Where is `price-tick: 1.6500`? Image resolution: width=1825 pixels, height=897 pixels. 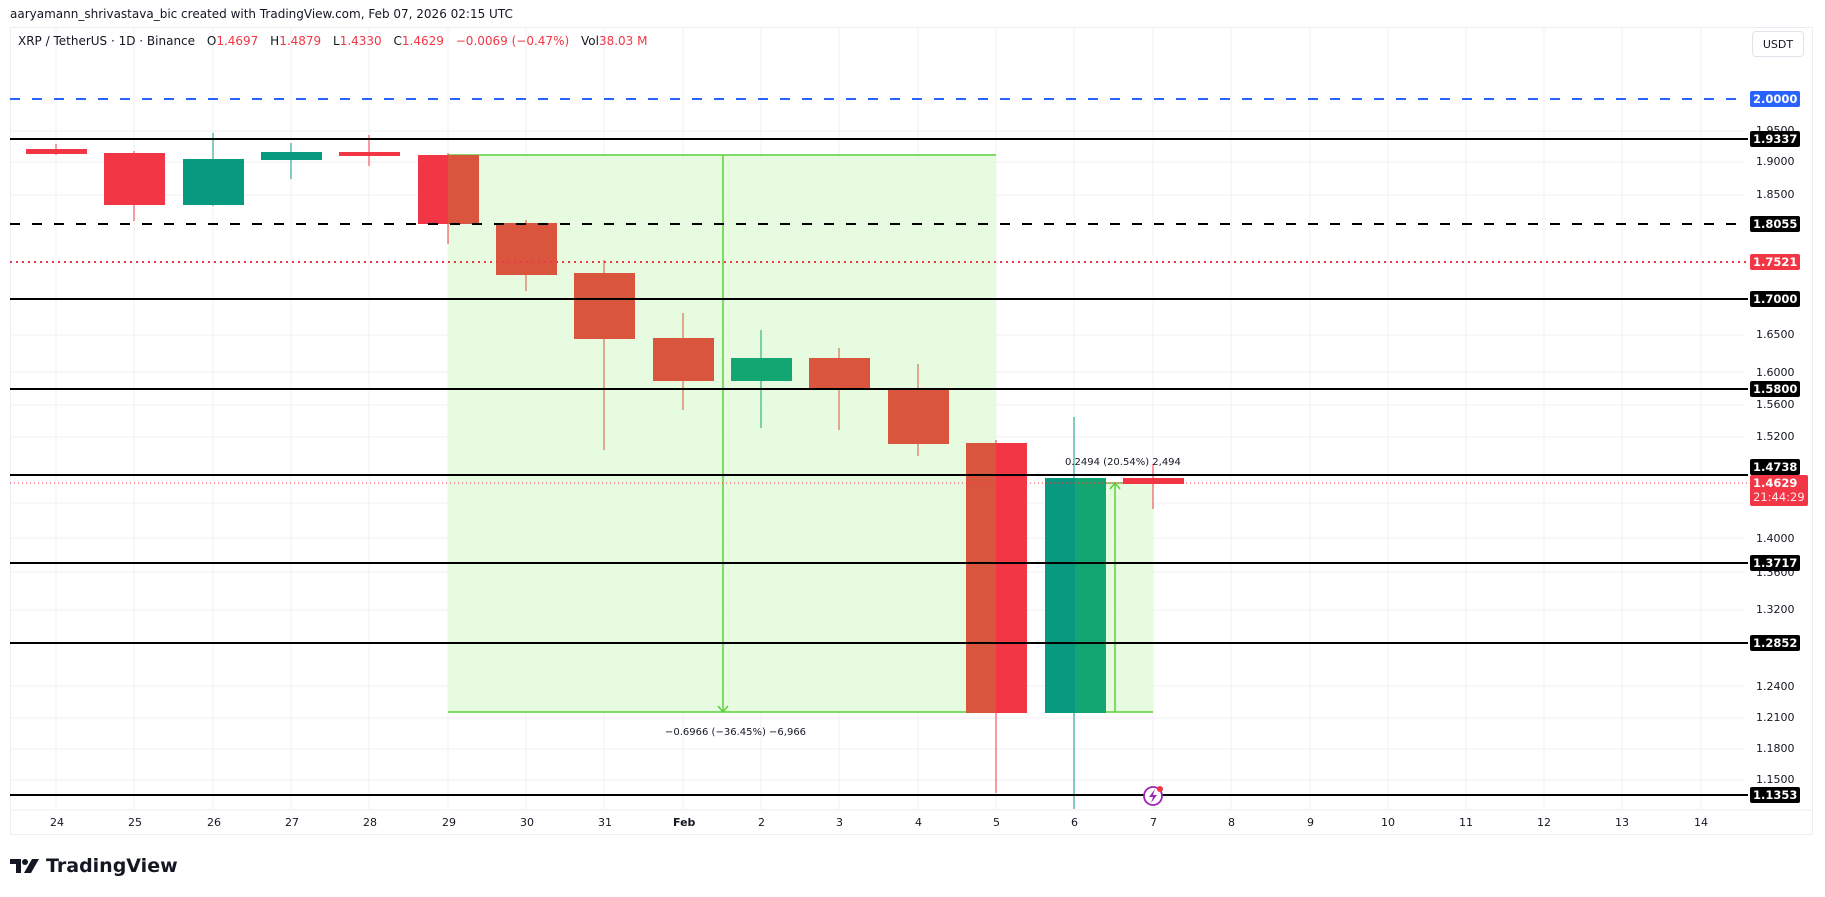 price-tick: 1.6500 is located at coordinates (1775, 334).